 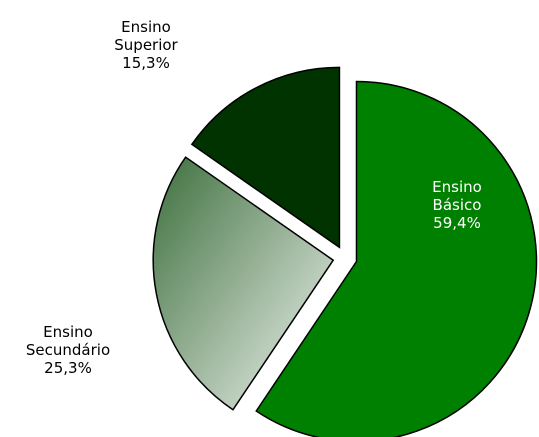 What do you see at coordinates (68, 368) in the screenshot?
I see `value-label: 25,3%` at bounding box center [68, 368].